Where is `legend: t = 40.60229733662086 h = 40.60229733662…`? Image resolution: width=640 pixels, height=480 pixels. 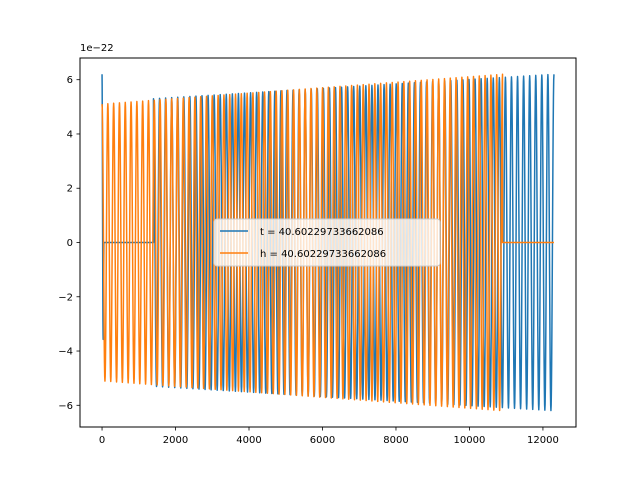
legend: t = 40.60229733662086 h = 40.60229733662… is located at coordinates (327, 242).